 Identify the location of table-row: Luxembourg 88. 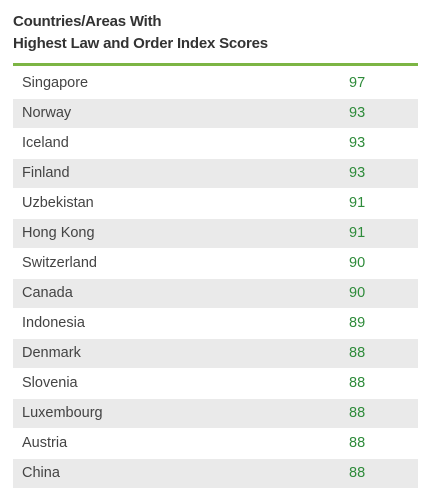
(215, 414).